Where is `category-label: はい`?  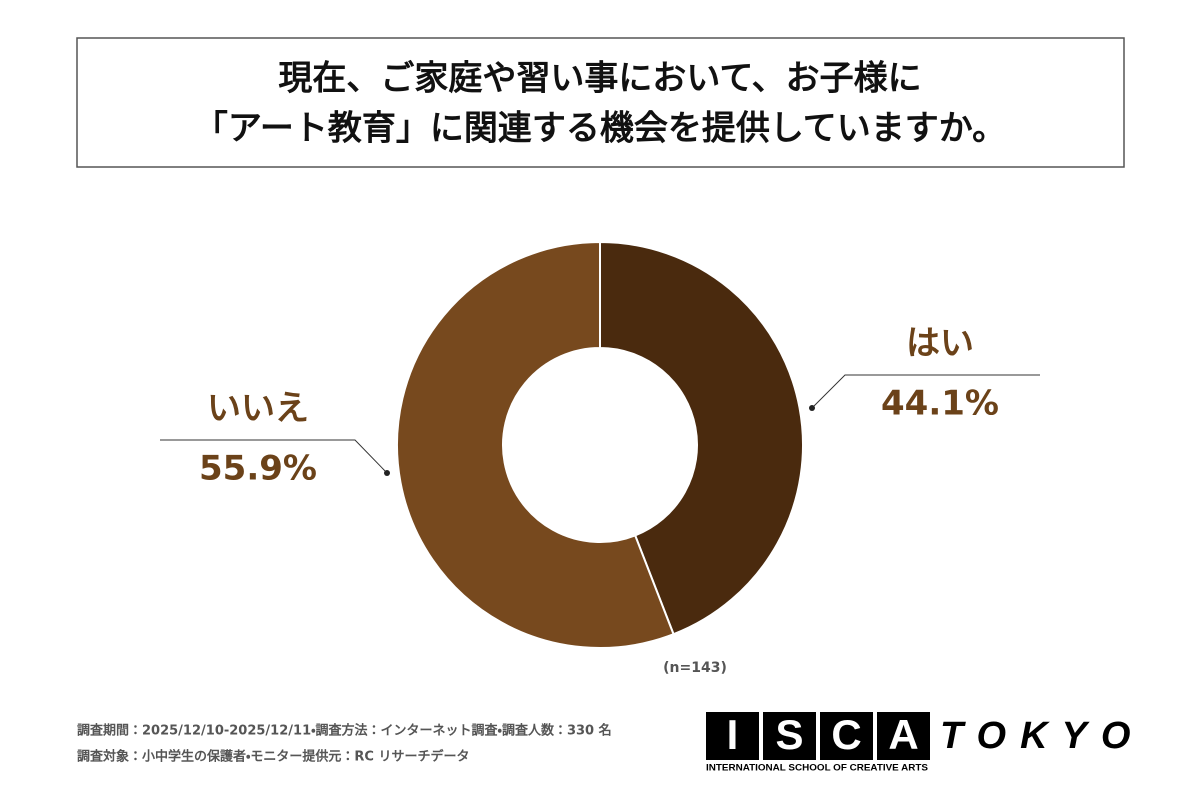 category-label: はい is located at coordinates (940, 344).